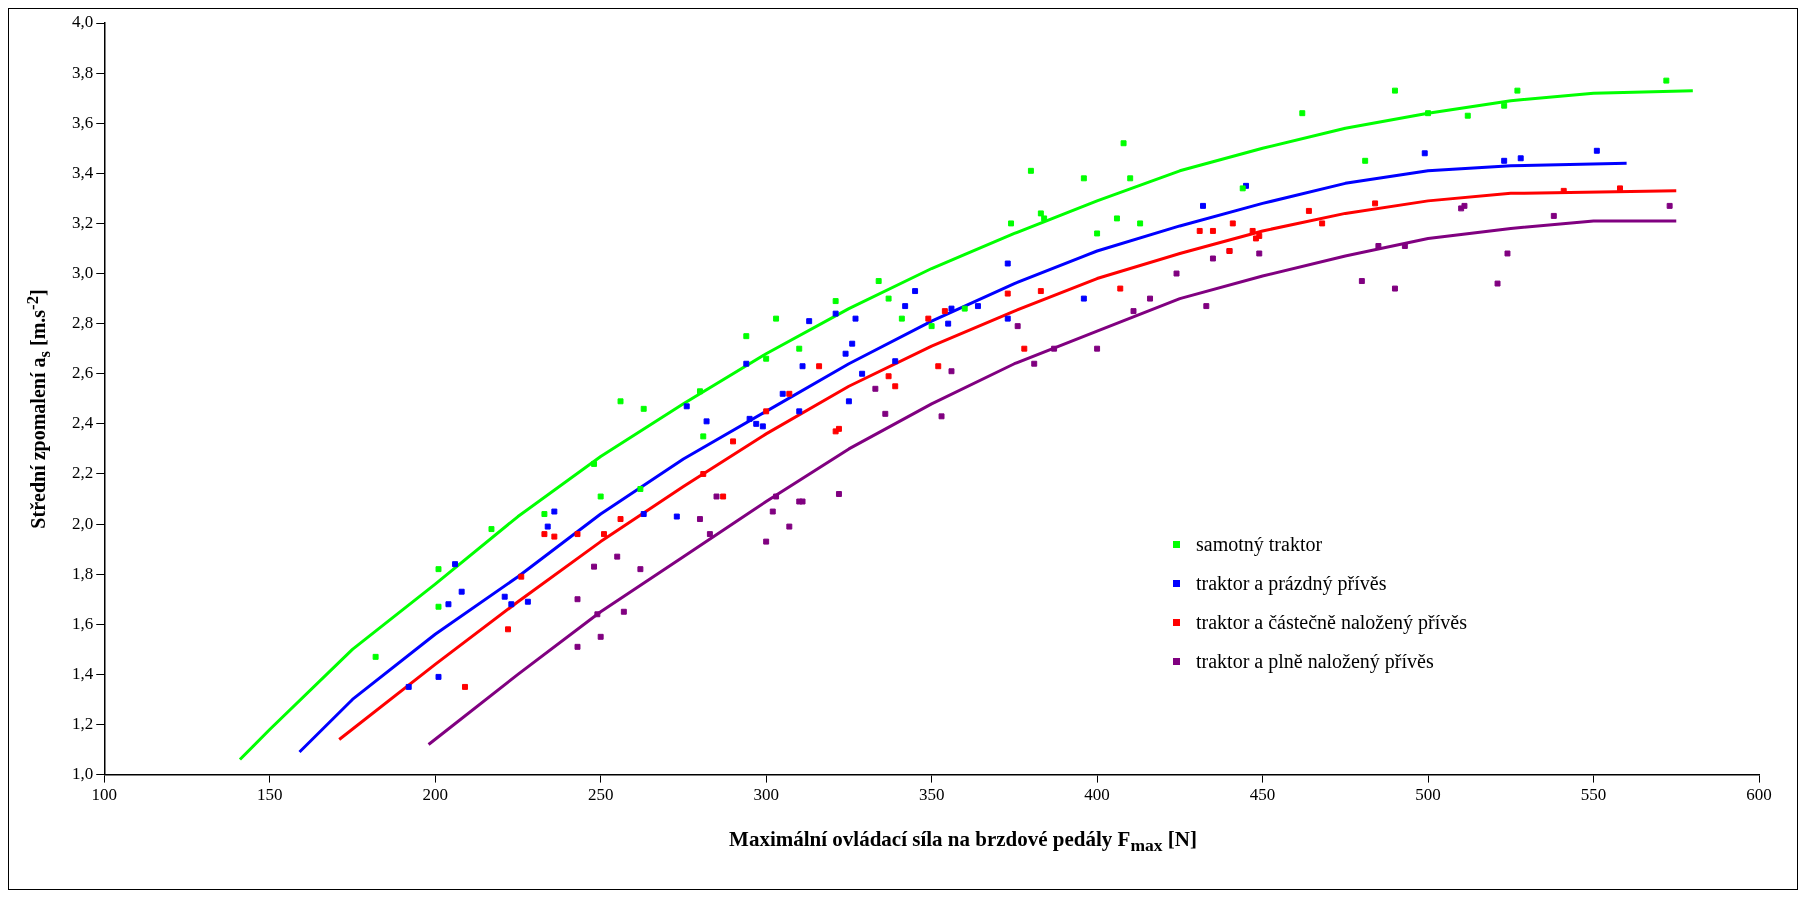  What do you see at coordinates (963, 842) in the screenshot?
I see `x-axis-title: Maximální ovládací síla na brzdové pedály F$_{max}$ [N]` at bounding box center [963, 842].